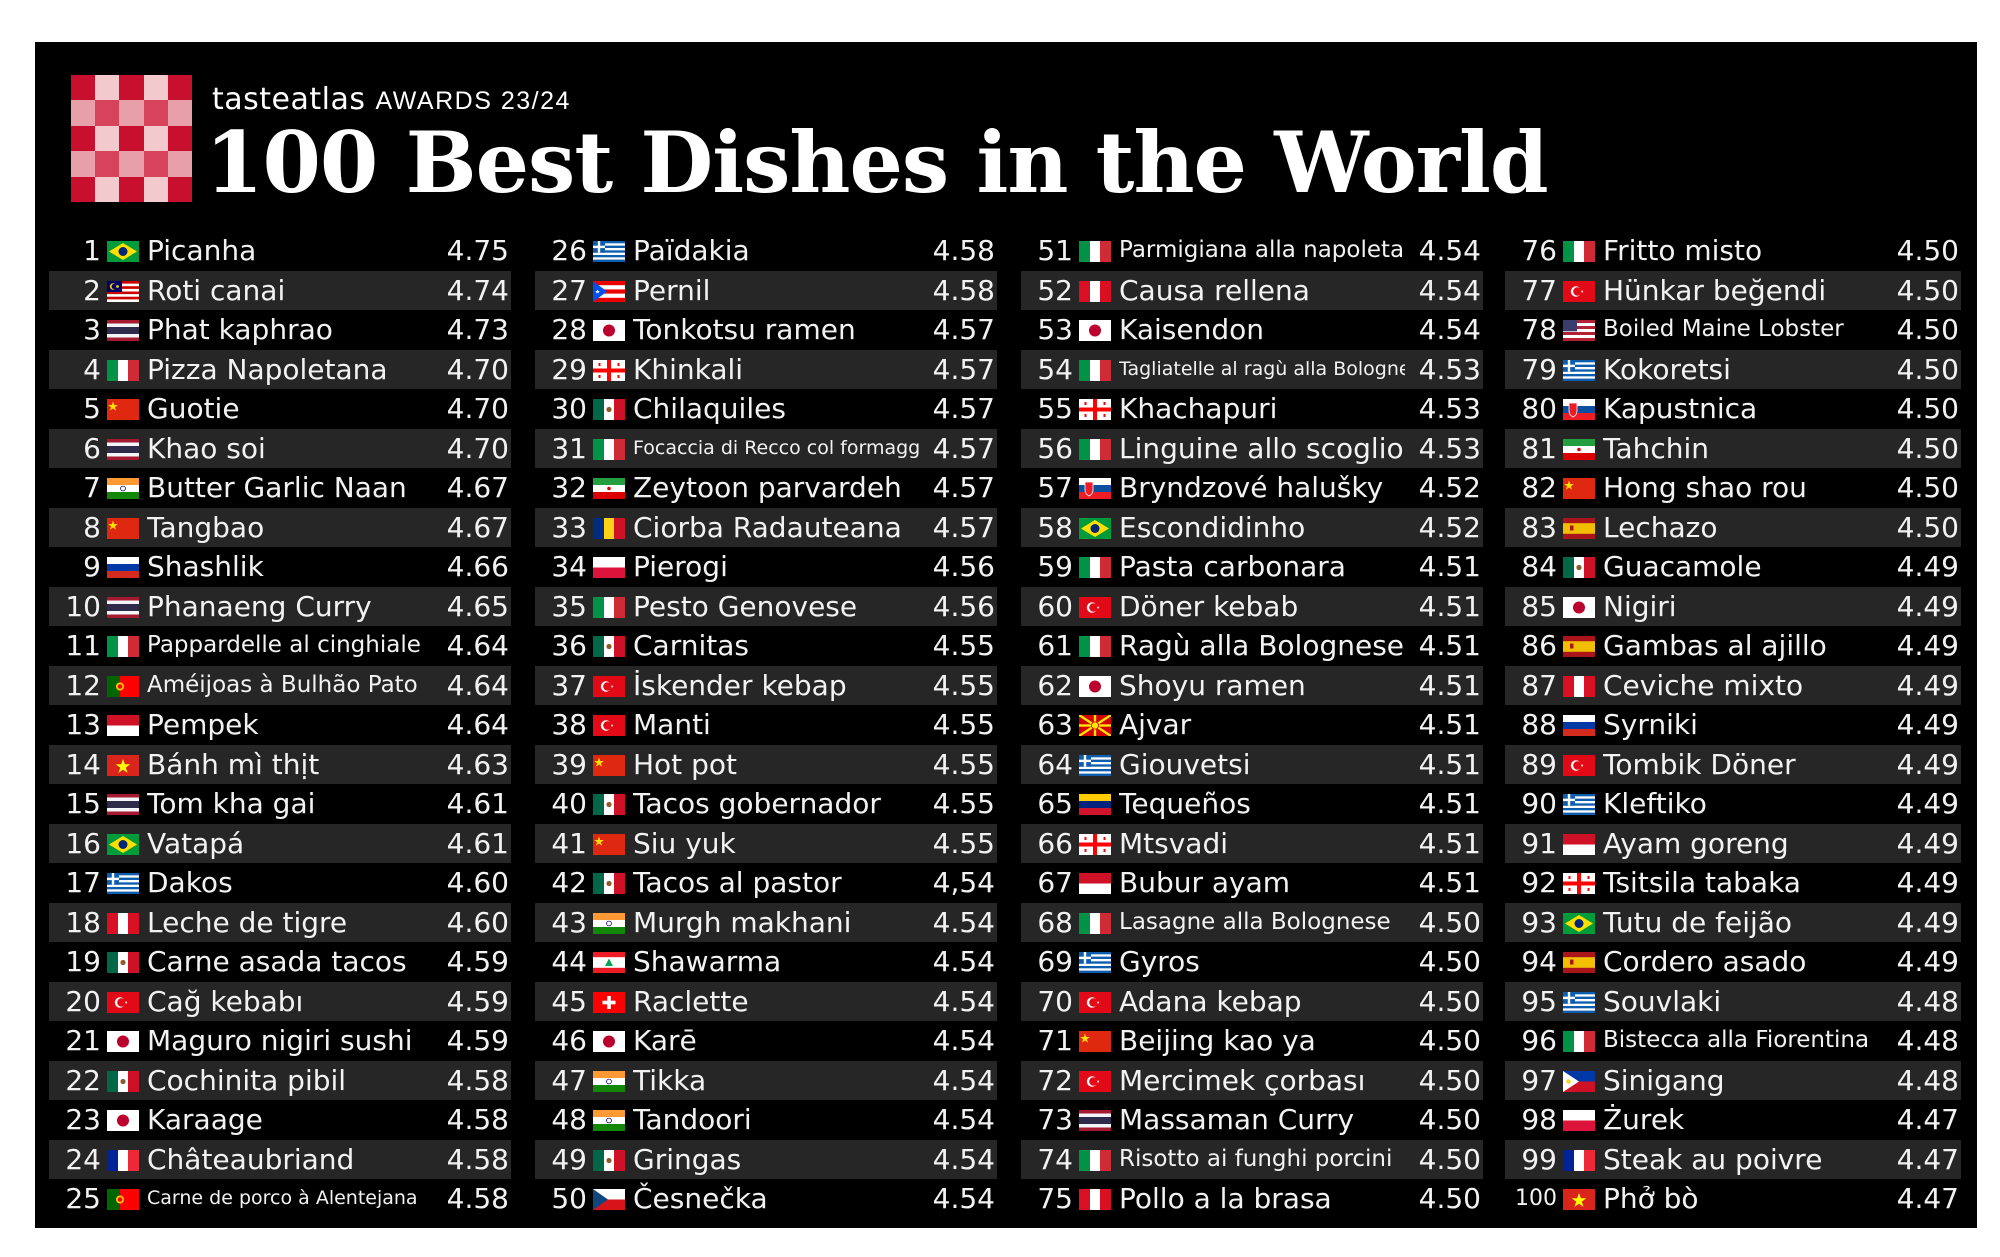 The height and width of the screenshot is (1257, 2000). I want to click on rank-number: 32, so click(569, 487).